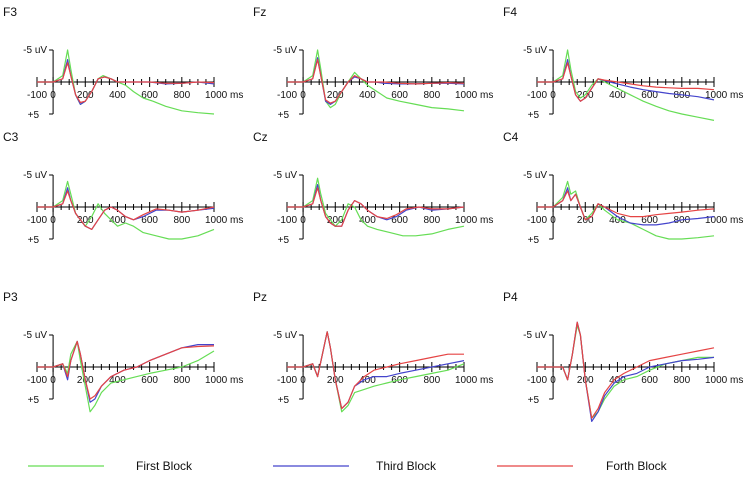 The height and width of the screenshot is (481, 750). I want to click on panel-f3-series-first-block, so click(126, 82).